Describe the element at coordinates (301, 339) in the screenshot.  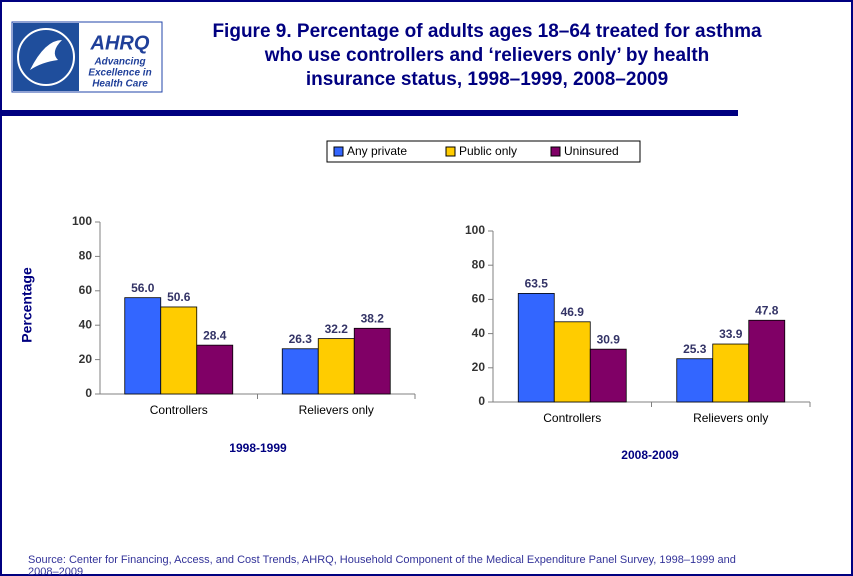
I see `value-label: 26.3` at that location.